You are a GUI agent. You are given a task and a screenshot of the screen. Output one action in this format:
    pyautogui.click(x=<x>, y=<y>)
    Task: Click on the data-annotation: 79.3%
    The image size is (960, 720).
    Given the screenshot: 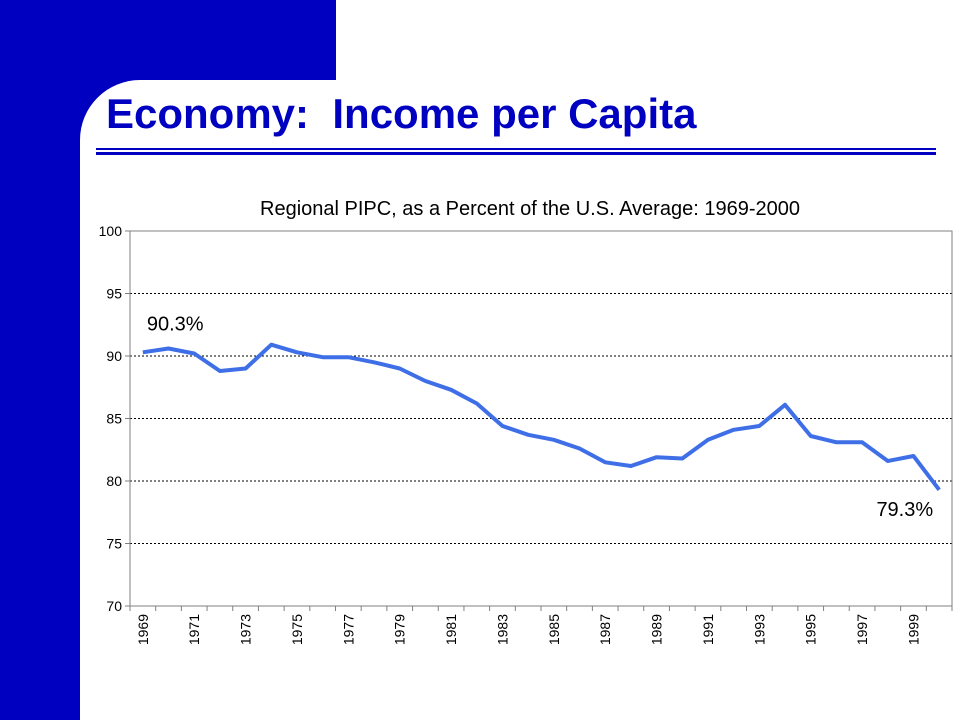 What is the action you would take?
    pyautogui.click(x=904, y=510)
    